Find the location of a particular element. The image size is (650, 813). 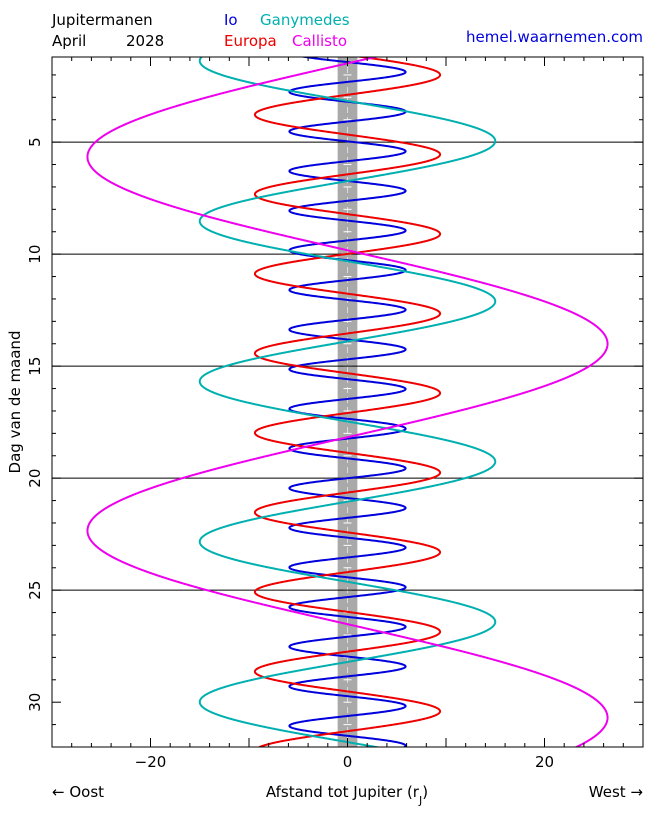

legend-europa: Europa is located at coordinates (250, 41).